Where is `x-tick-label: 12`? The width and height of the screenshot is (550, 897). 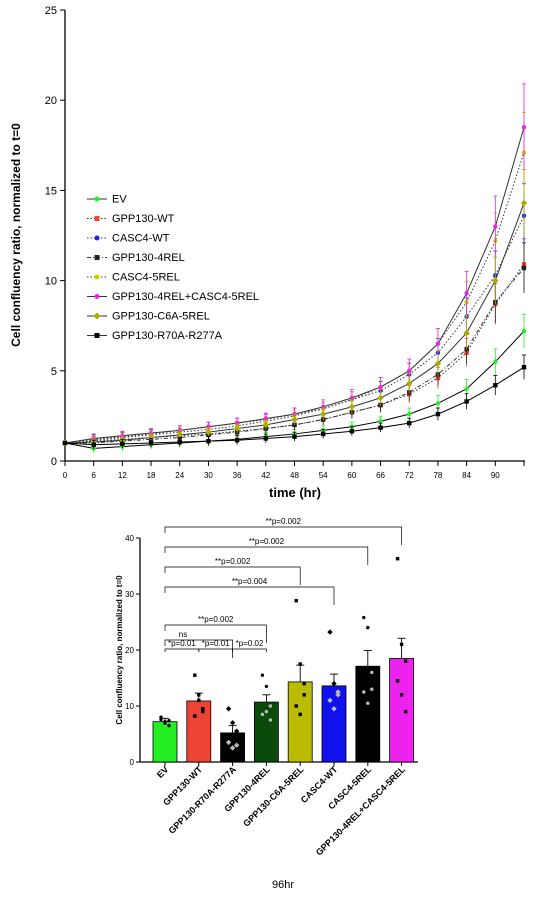 x-tick-label: 12 is located at coordinates (122, 475).